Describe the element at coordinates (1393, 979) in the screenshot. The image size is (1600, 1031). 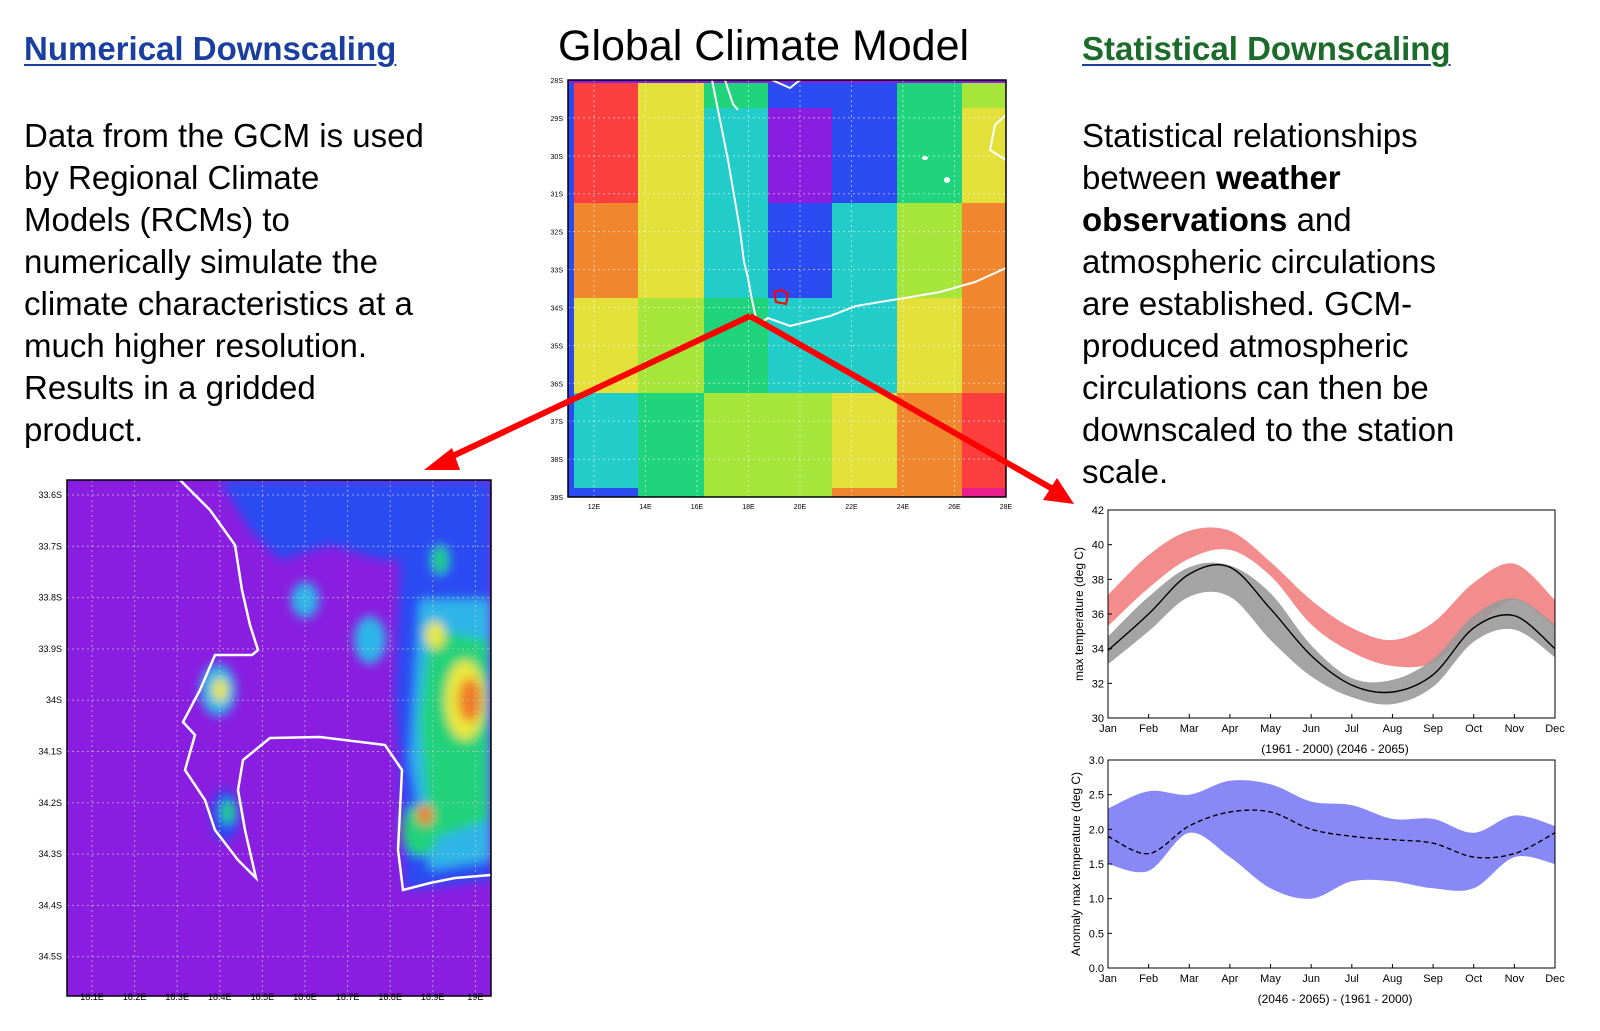
I see `chart2-x-tick-label: Aug` at that location.